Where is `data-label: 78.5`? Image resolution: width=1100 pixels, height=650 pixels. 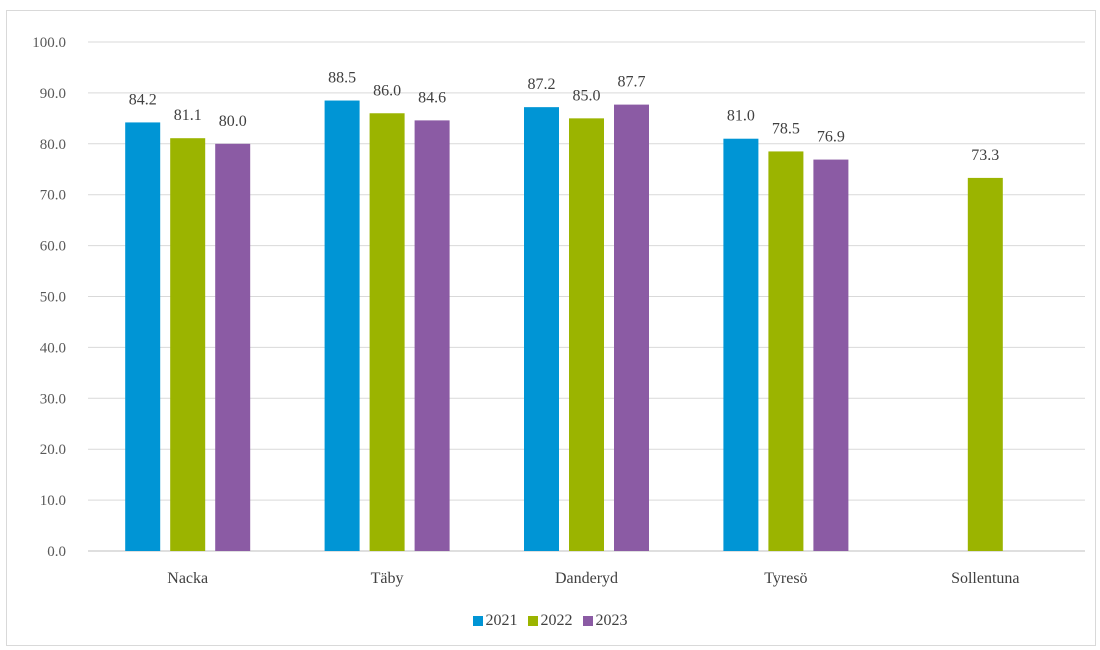
data-label: 78.5 is located at coordinates (786, 128).